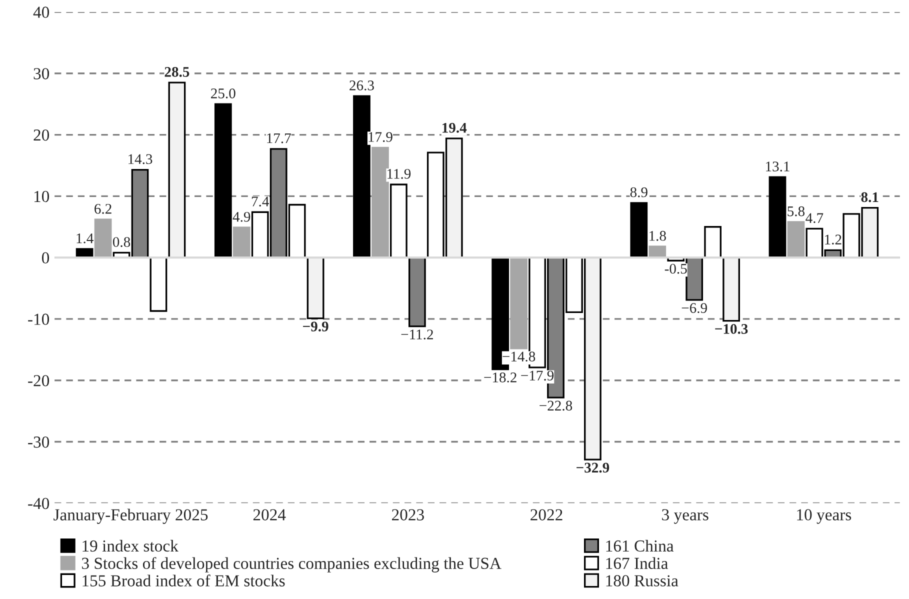 The width and height of the screenshot is (909, 599). Describe the element at coordinates (556, 405) in the screenshot. I see `data-label: −22.8` at that location.